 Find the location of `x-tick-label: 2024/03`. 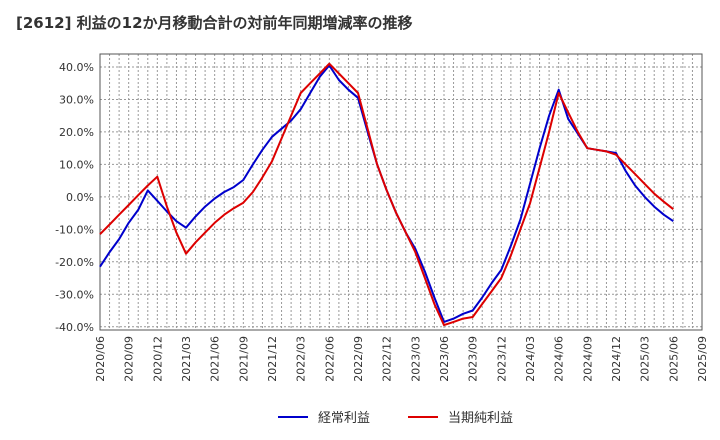

x-tick-label: 2024/03 is located at coordinates (530, 359).